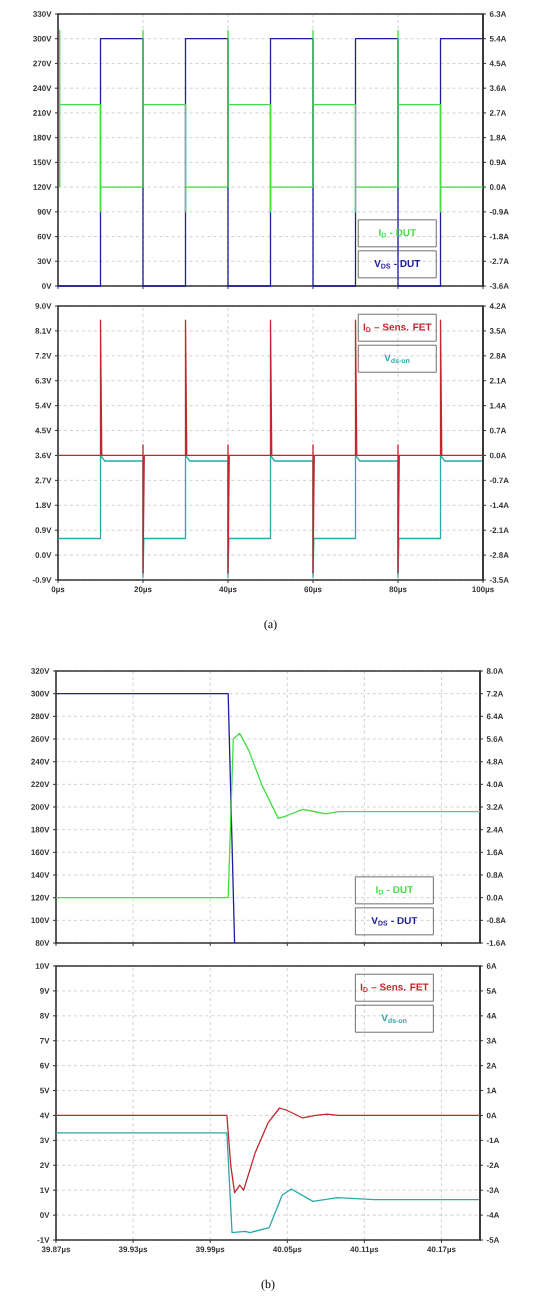 The image size is (535, 1299). Describe the element at coordinates (397, 264) in the screenshot. I see `series-label: V$_{DS}$ - DUT` at that location.